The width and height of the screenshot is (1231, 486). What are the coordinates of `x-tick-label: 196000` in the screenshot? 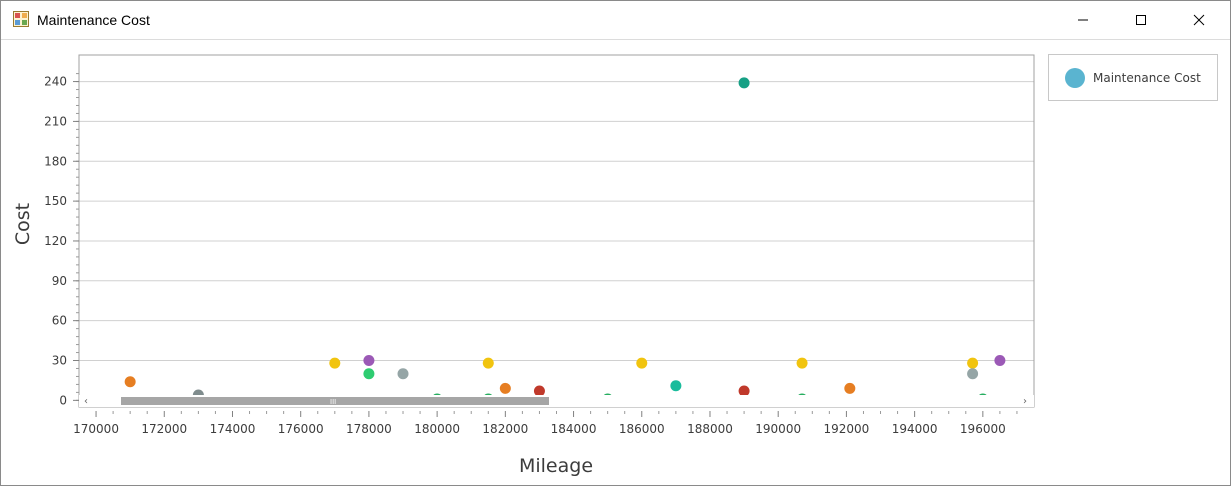 It's located at (983, 429).